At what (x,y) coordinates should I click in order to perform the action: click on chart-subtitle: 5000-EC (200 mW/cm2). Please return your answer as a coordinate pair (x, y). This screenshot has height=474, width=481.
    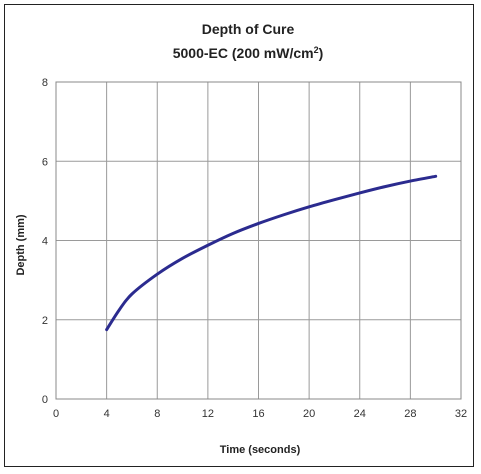
    Looking at the image, I should click on (248, 53).